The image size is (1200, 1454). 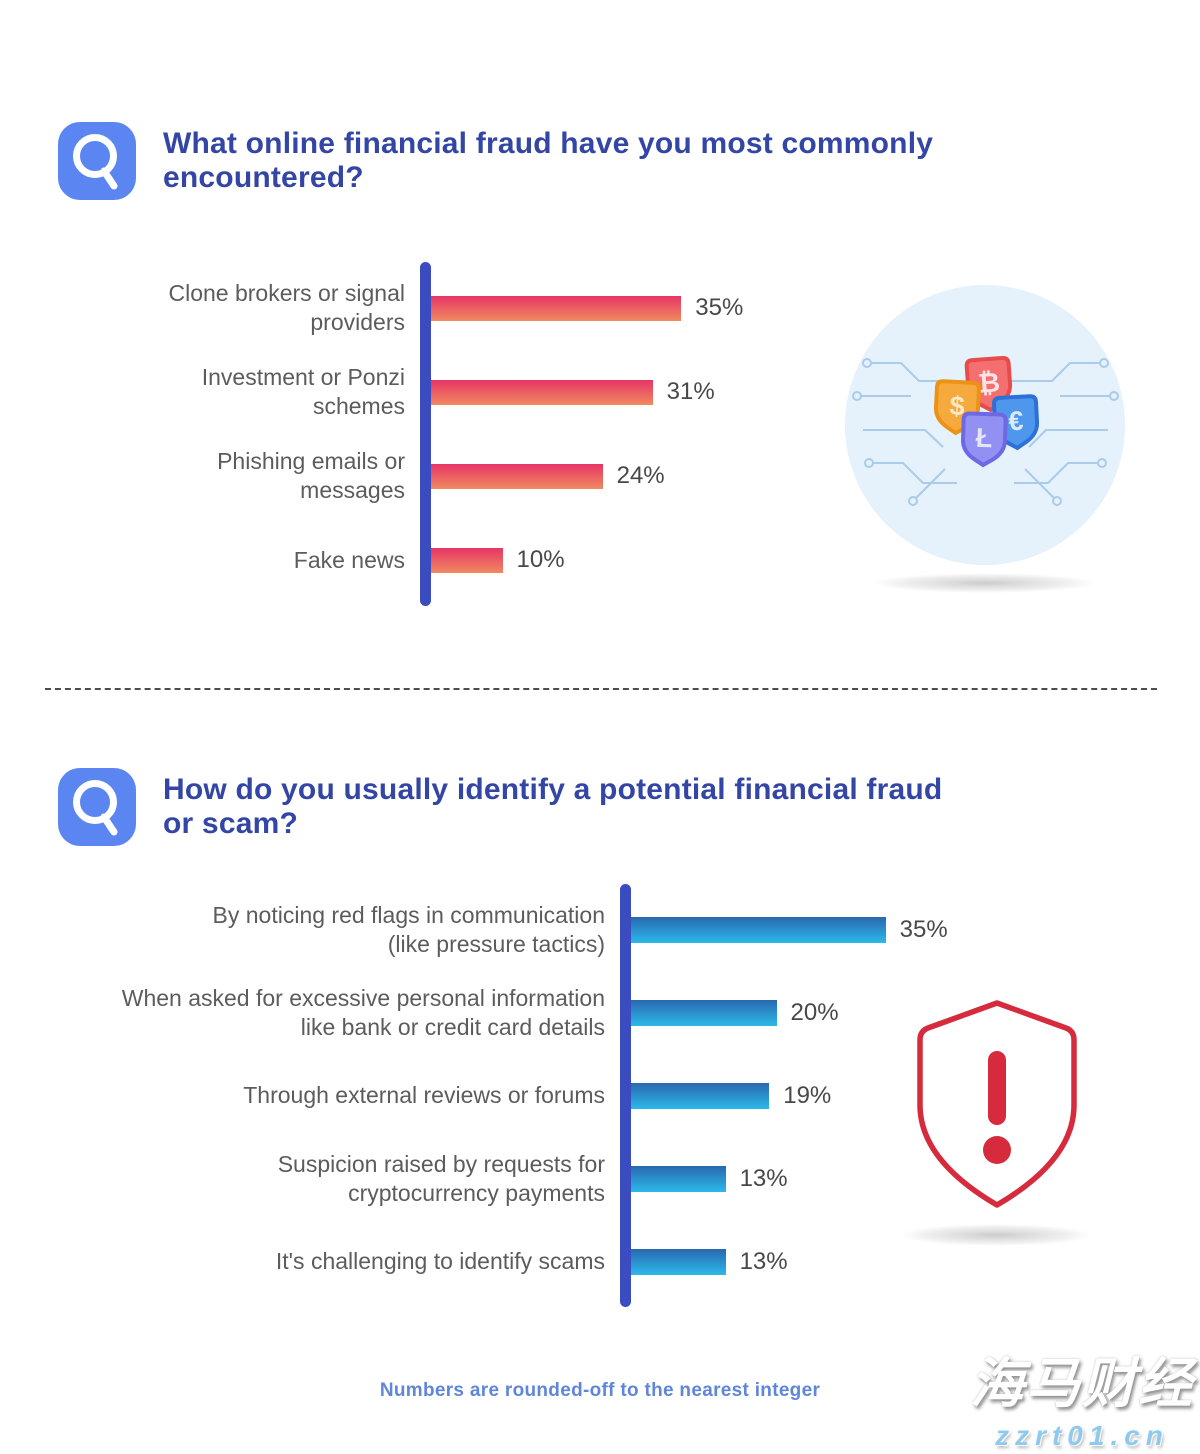 I want to click on chart-row: Clone brokers or signal providers 35%, so click(x=460, y=308).